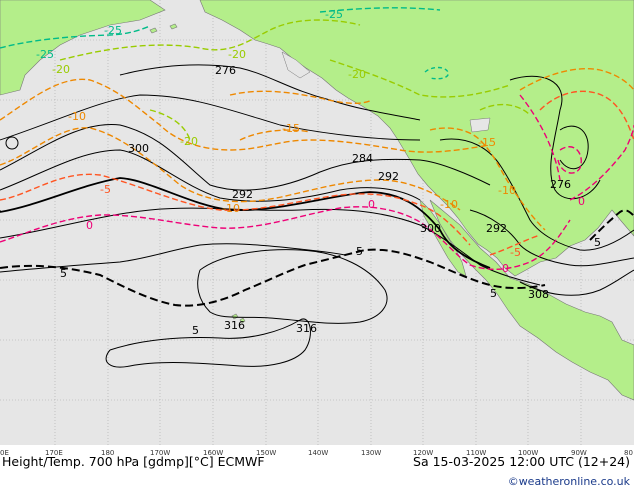 Image resolution: width=634 pixels, height=490 pixels. What do you see at coordinates (213, 453) in the screenshot?
I see `lon-tick: 160W` at bounding box center [213, 453].